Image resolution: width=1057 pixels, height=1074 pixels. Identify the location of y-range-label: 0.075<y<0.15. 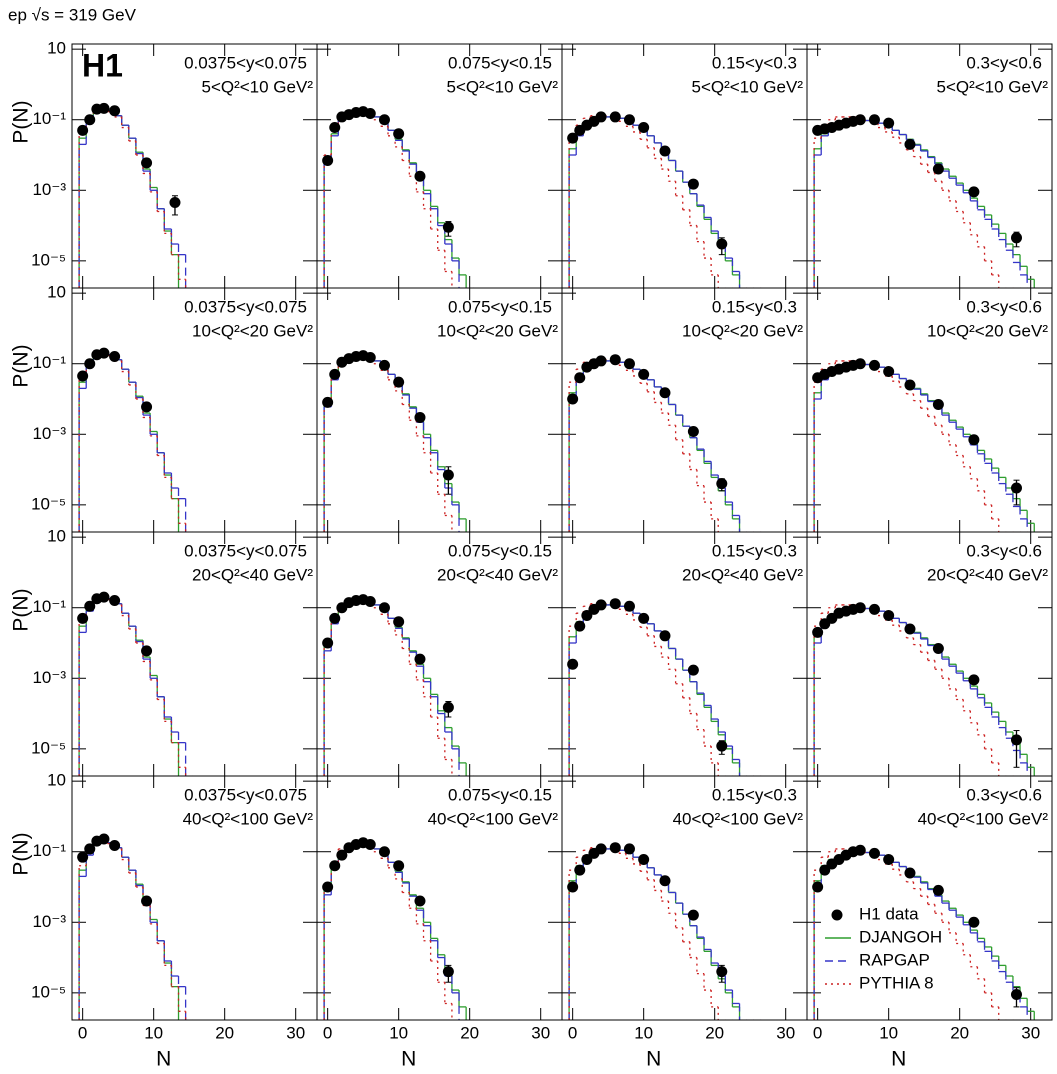
(500, 306).